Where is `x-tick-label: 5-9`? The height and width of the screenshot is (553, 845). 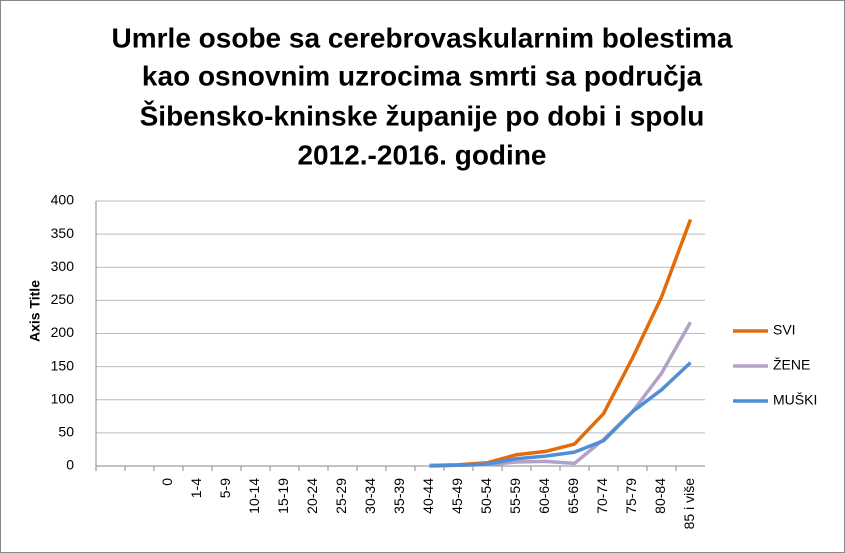
x-tick-label: 5-9 is located at coordinates (225, 488).